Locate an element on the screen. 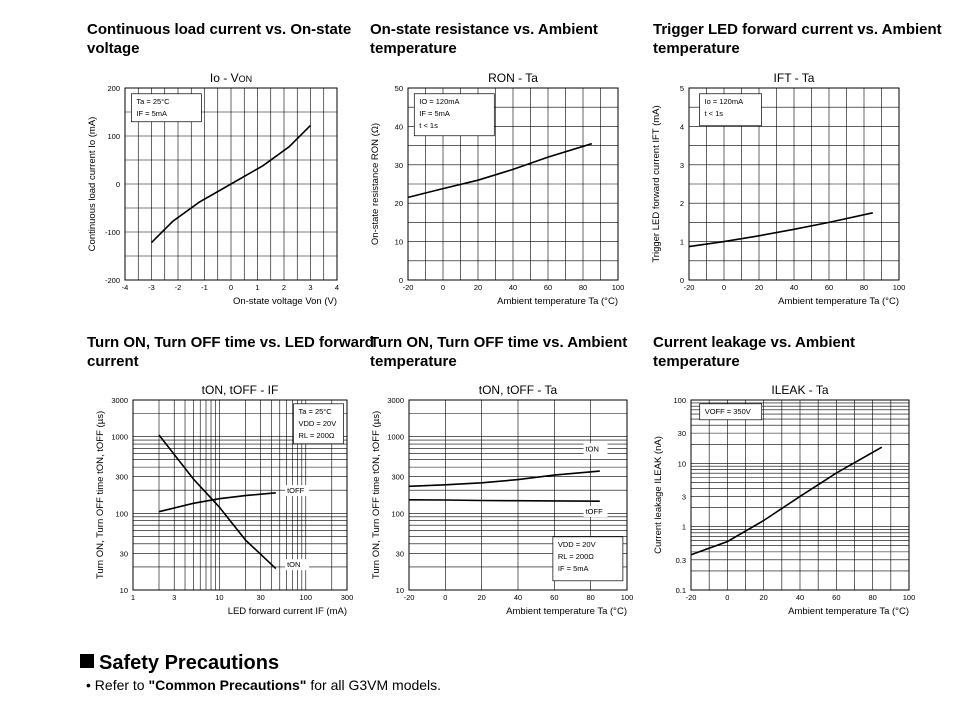 The width and height of the screenshot is (979, 715). y-tick-label: 40 is located at coordinates (399, 126).